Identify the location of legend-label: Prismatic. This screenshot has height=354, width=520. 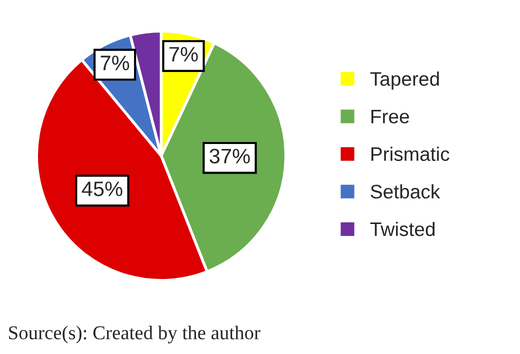
(410, 153).